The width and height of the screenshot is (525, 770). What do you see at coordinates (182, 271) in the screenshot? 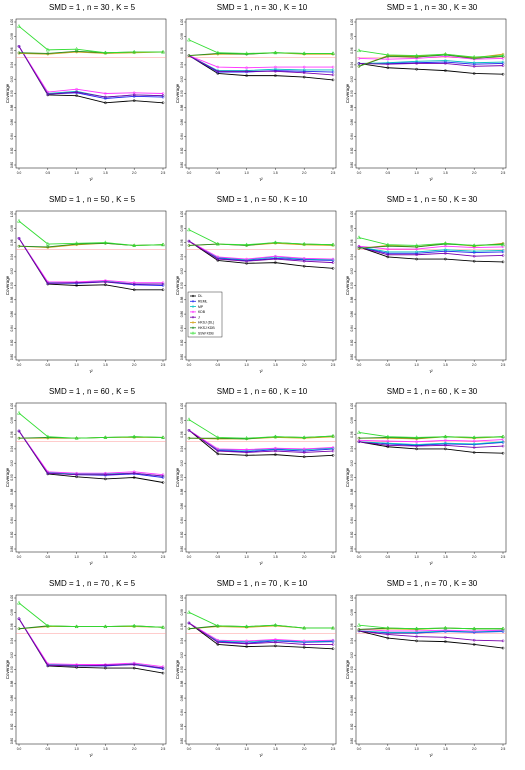
I see `y-tick-label: 0.92` at bounding box center [182, 271].